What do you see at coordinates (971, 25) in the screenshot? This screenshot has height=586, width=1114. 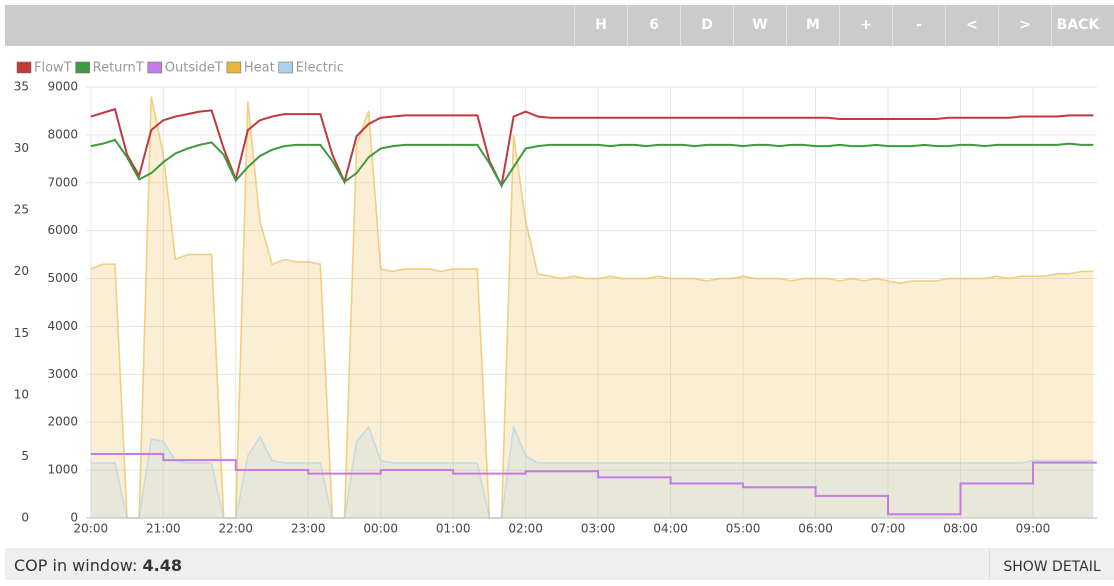 I see `toolbar-button: <` at bounding box center [971, 25].